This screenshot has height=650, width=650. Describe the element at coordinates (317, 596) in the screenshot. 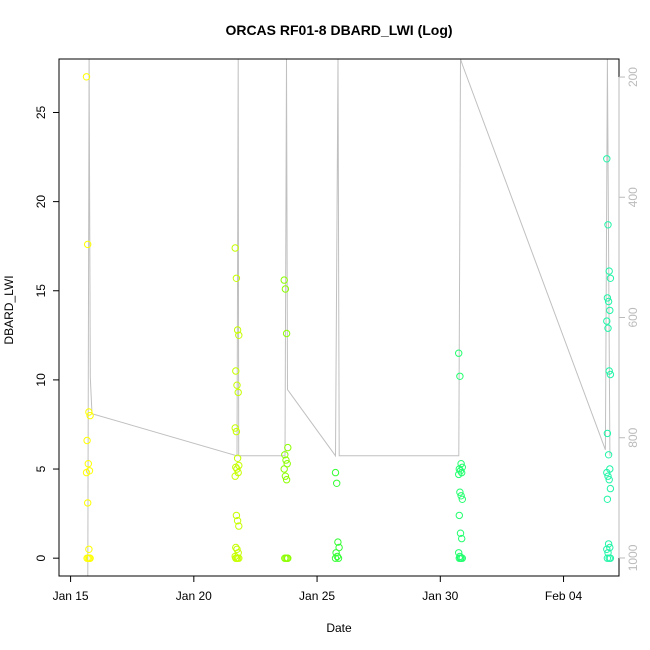

I see `x-tick-label: Jan 25` at that location.